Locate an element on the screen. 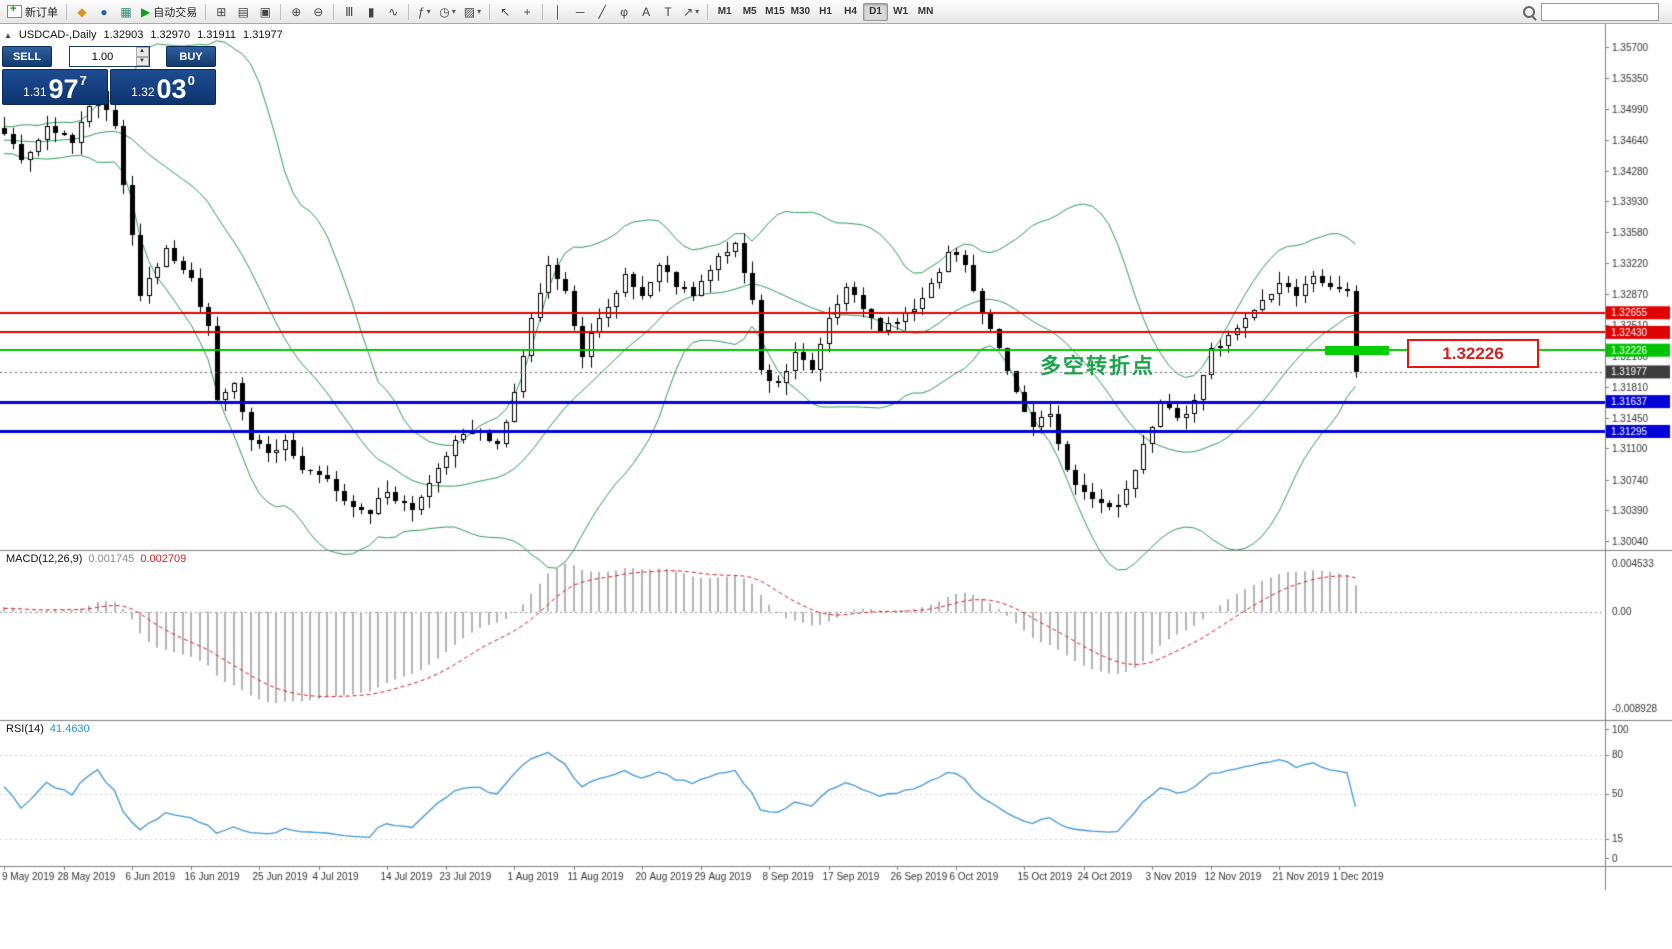 The width and height of the screenshot is (1672, 949). profiles-button: ▤ is located at coordinates (243, 12).